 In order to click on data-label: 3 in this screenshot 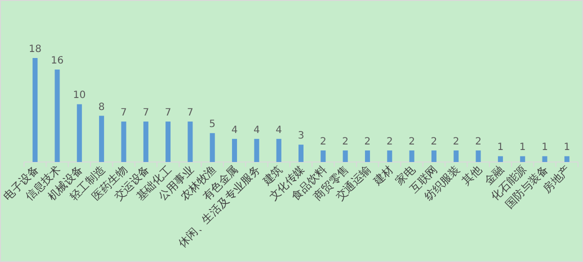, I will do `click(301, 136)`.